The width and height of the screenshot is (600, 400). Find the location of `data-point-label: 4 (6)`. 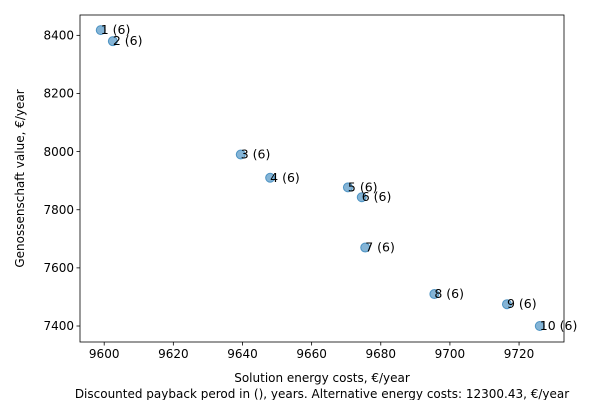

data-point-label: 4 (6) is located at coordinates (285, 177).